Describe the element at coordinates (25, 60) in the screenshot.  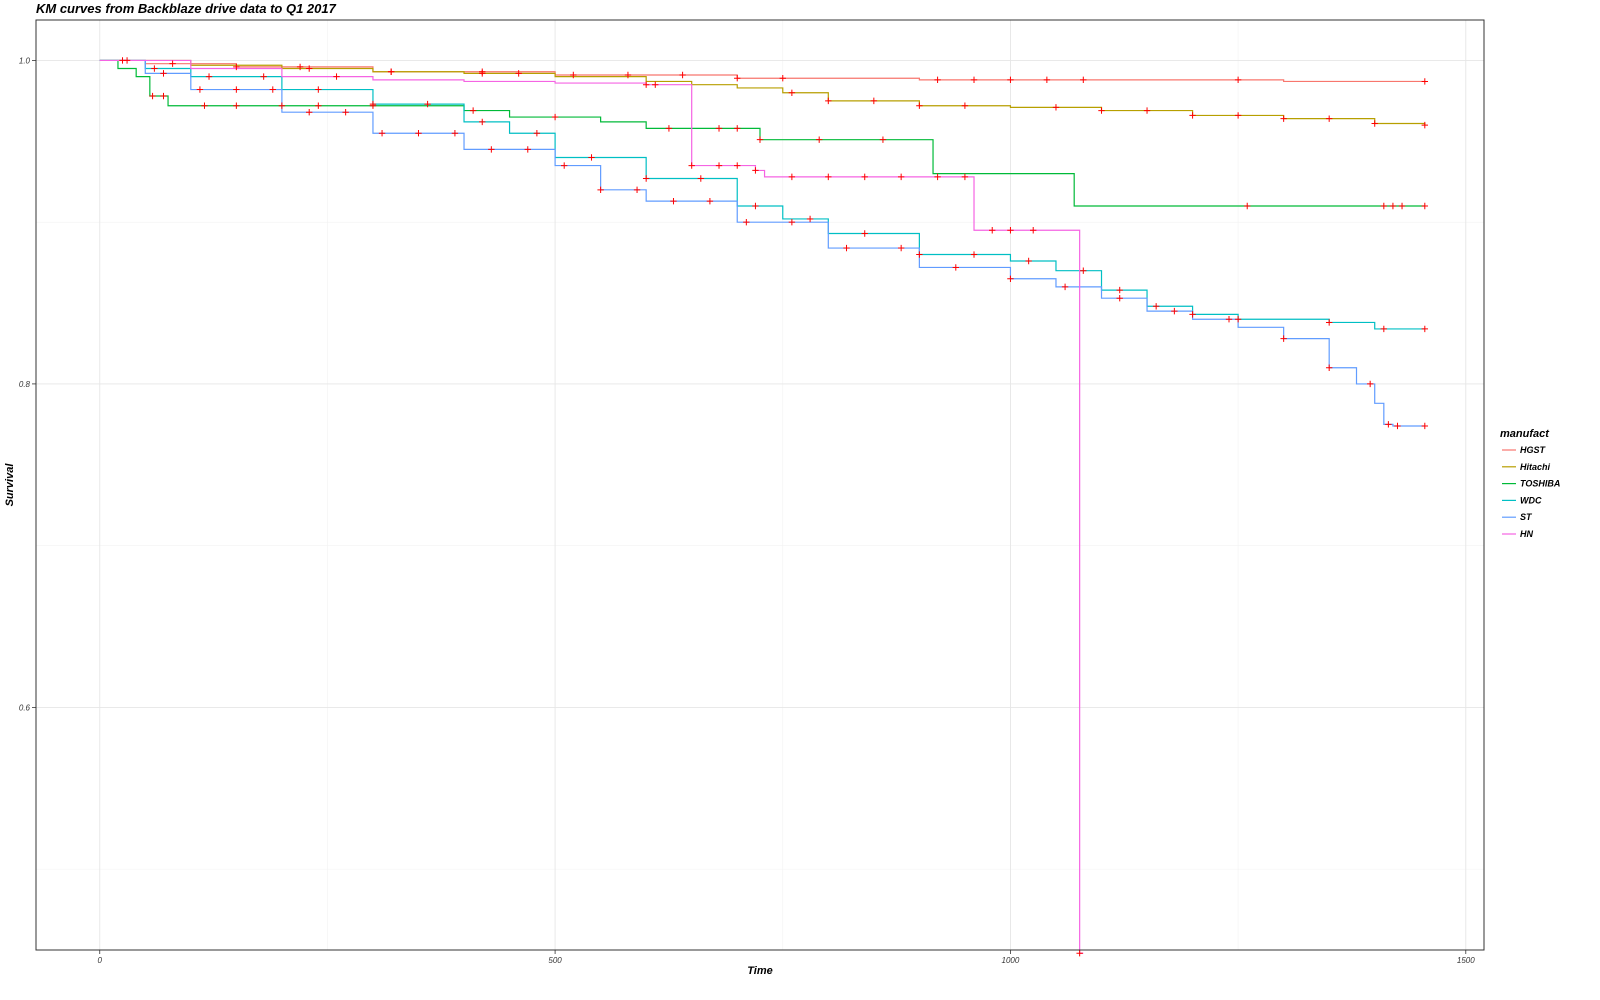
I see `y-tick-label: 1.0` at that location.